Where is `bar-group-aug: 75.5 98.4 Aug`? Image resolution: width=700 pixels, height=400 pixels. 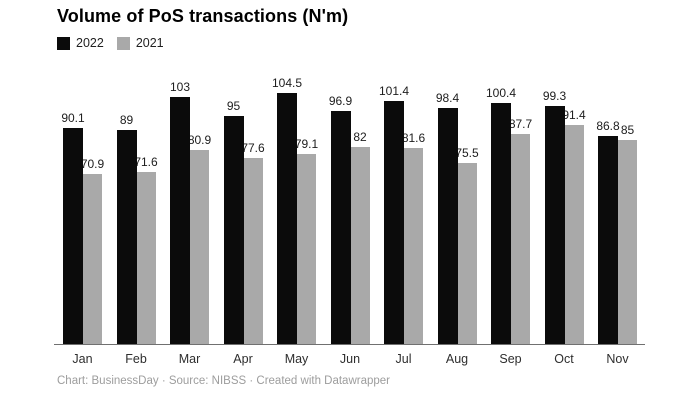 bar-group-aug: 75.5 98.4 Aug is located at coordinates (457, 183).